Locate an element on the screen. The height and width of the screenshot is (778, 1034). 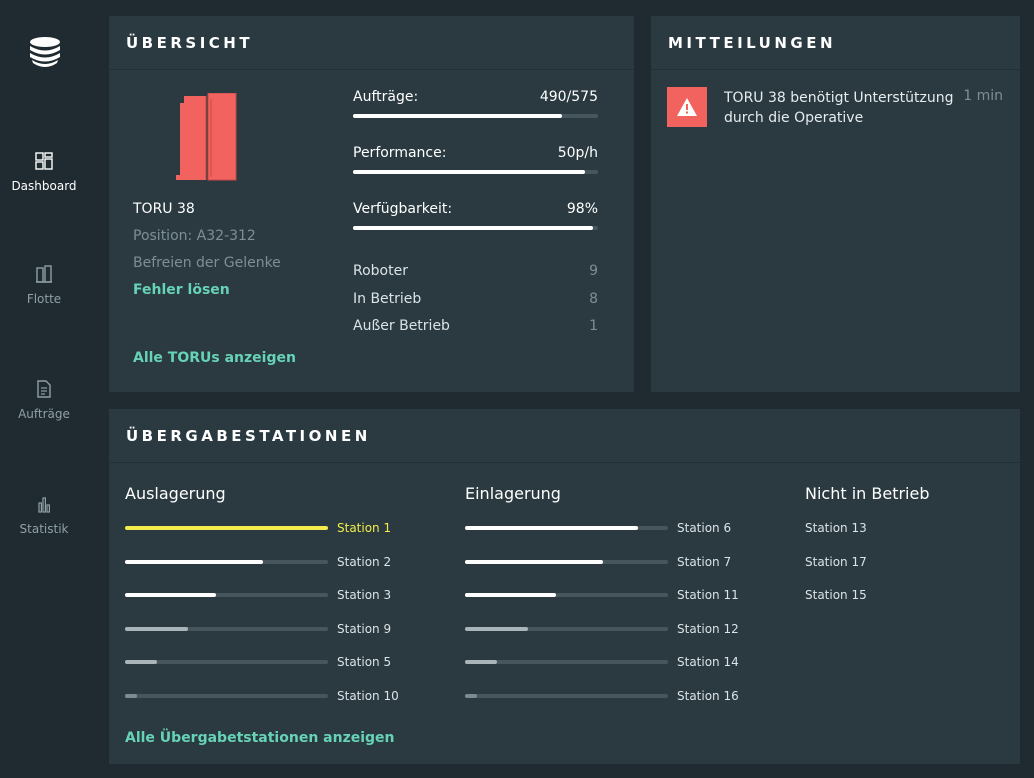
nav-statistics: Statistik is located at coordinates (44, 515).